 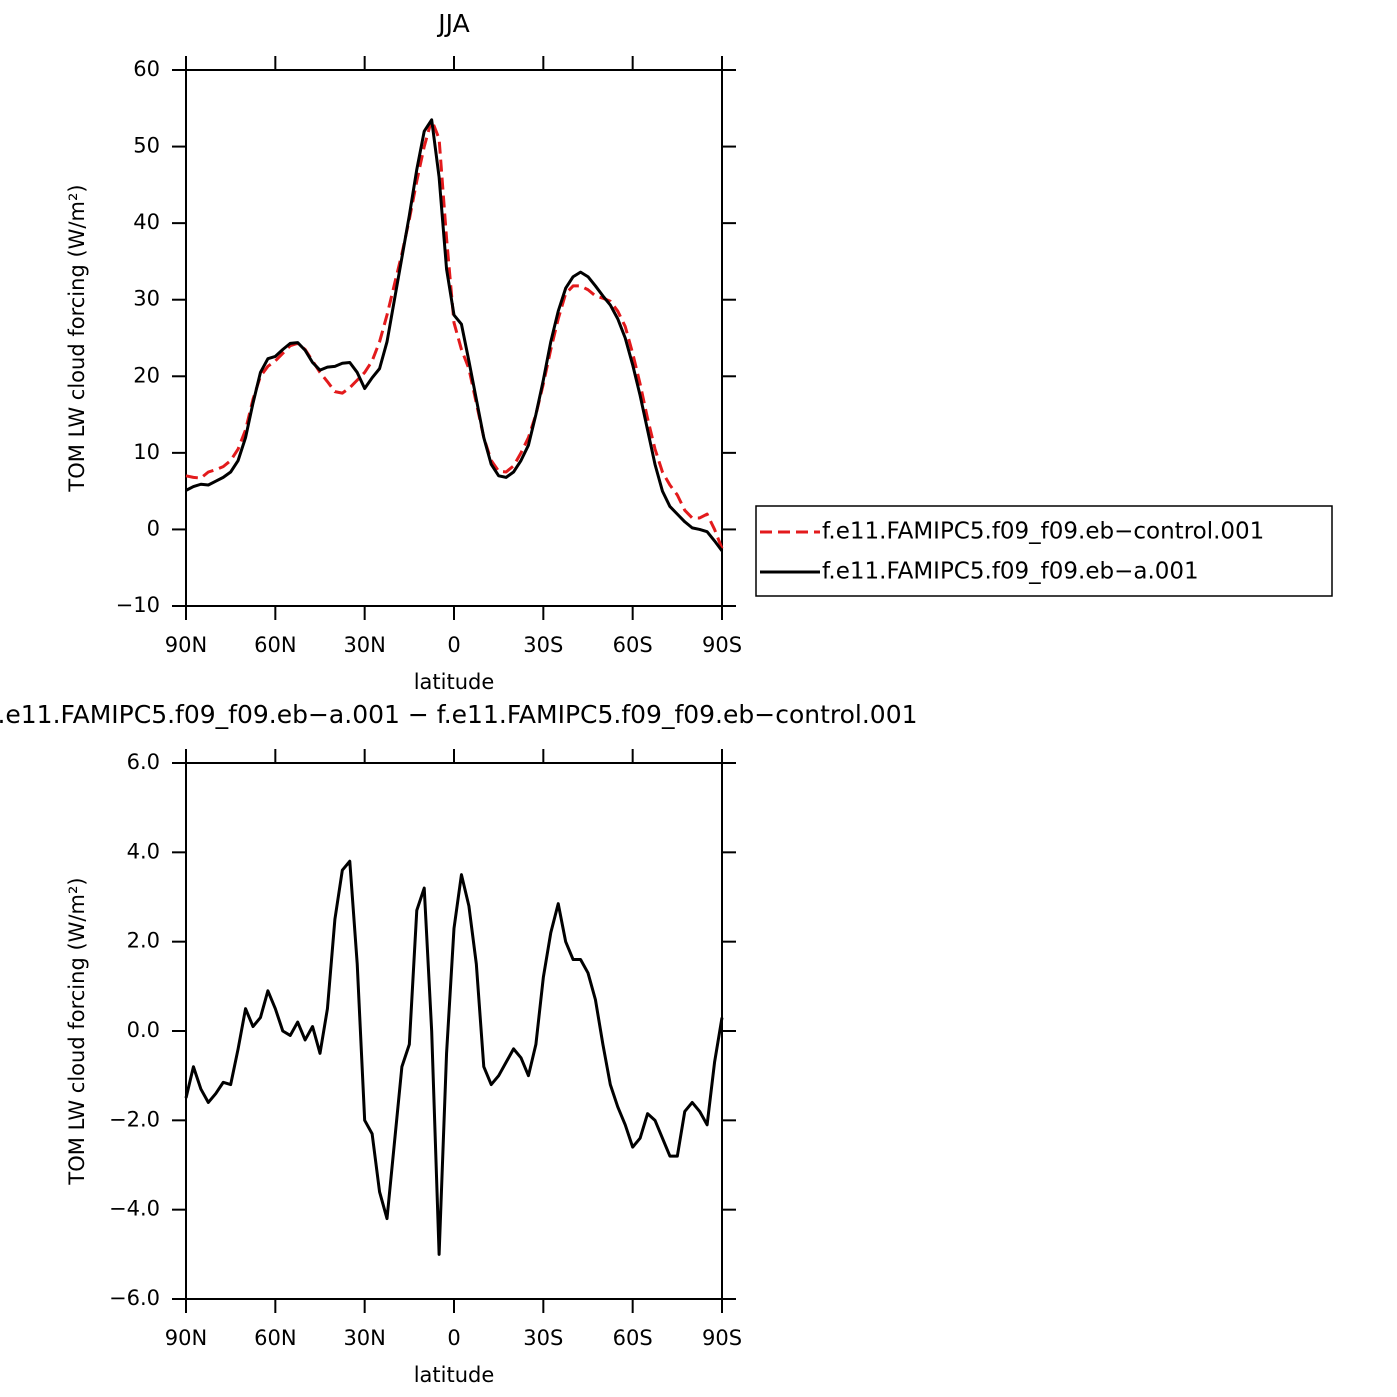 I want to click on y-tick-label: 2.0, so click(x=143, y=941).